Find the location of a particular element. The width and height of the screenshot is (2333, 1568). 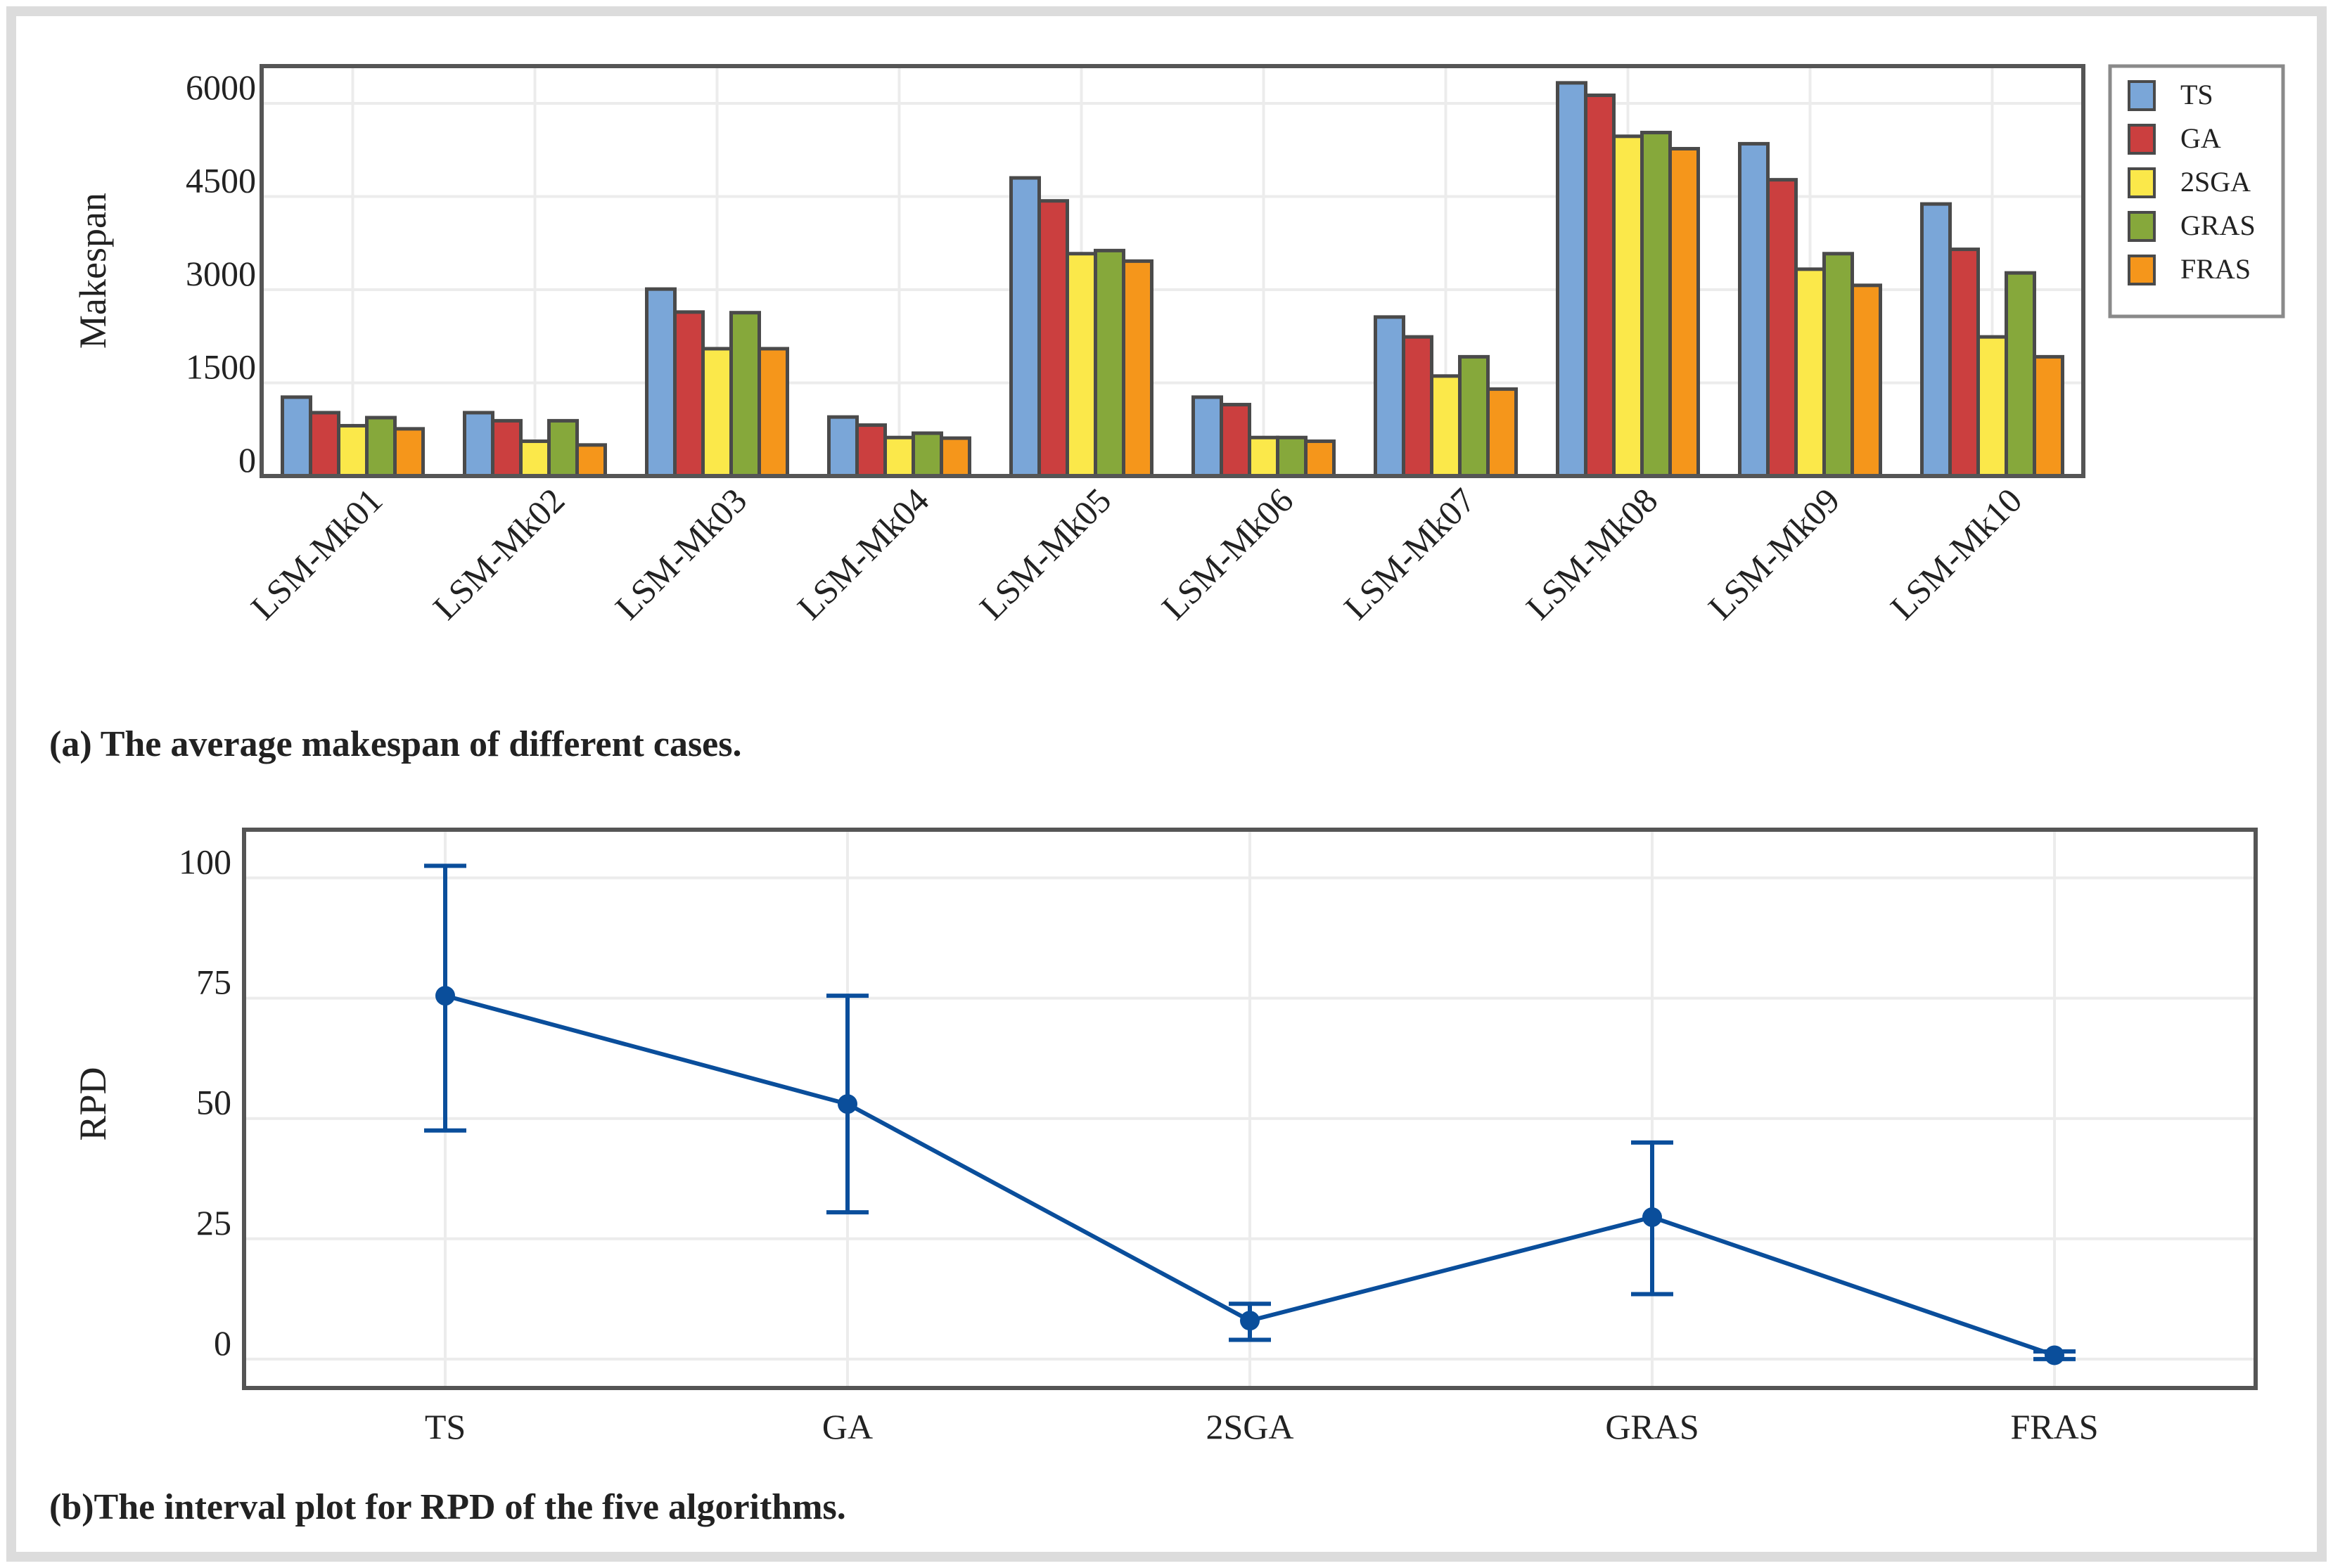

bar-lsm-mk09-ga is located at coordinates (1782, 328).